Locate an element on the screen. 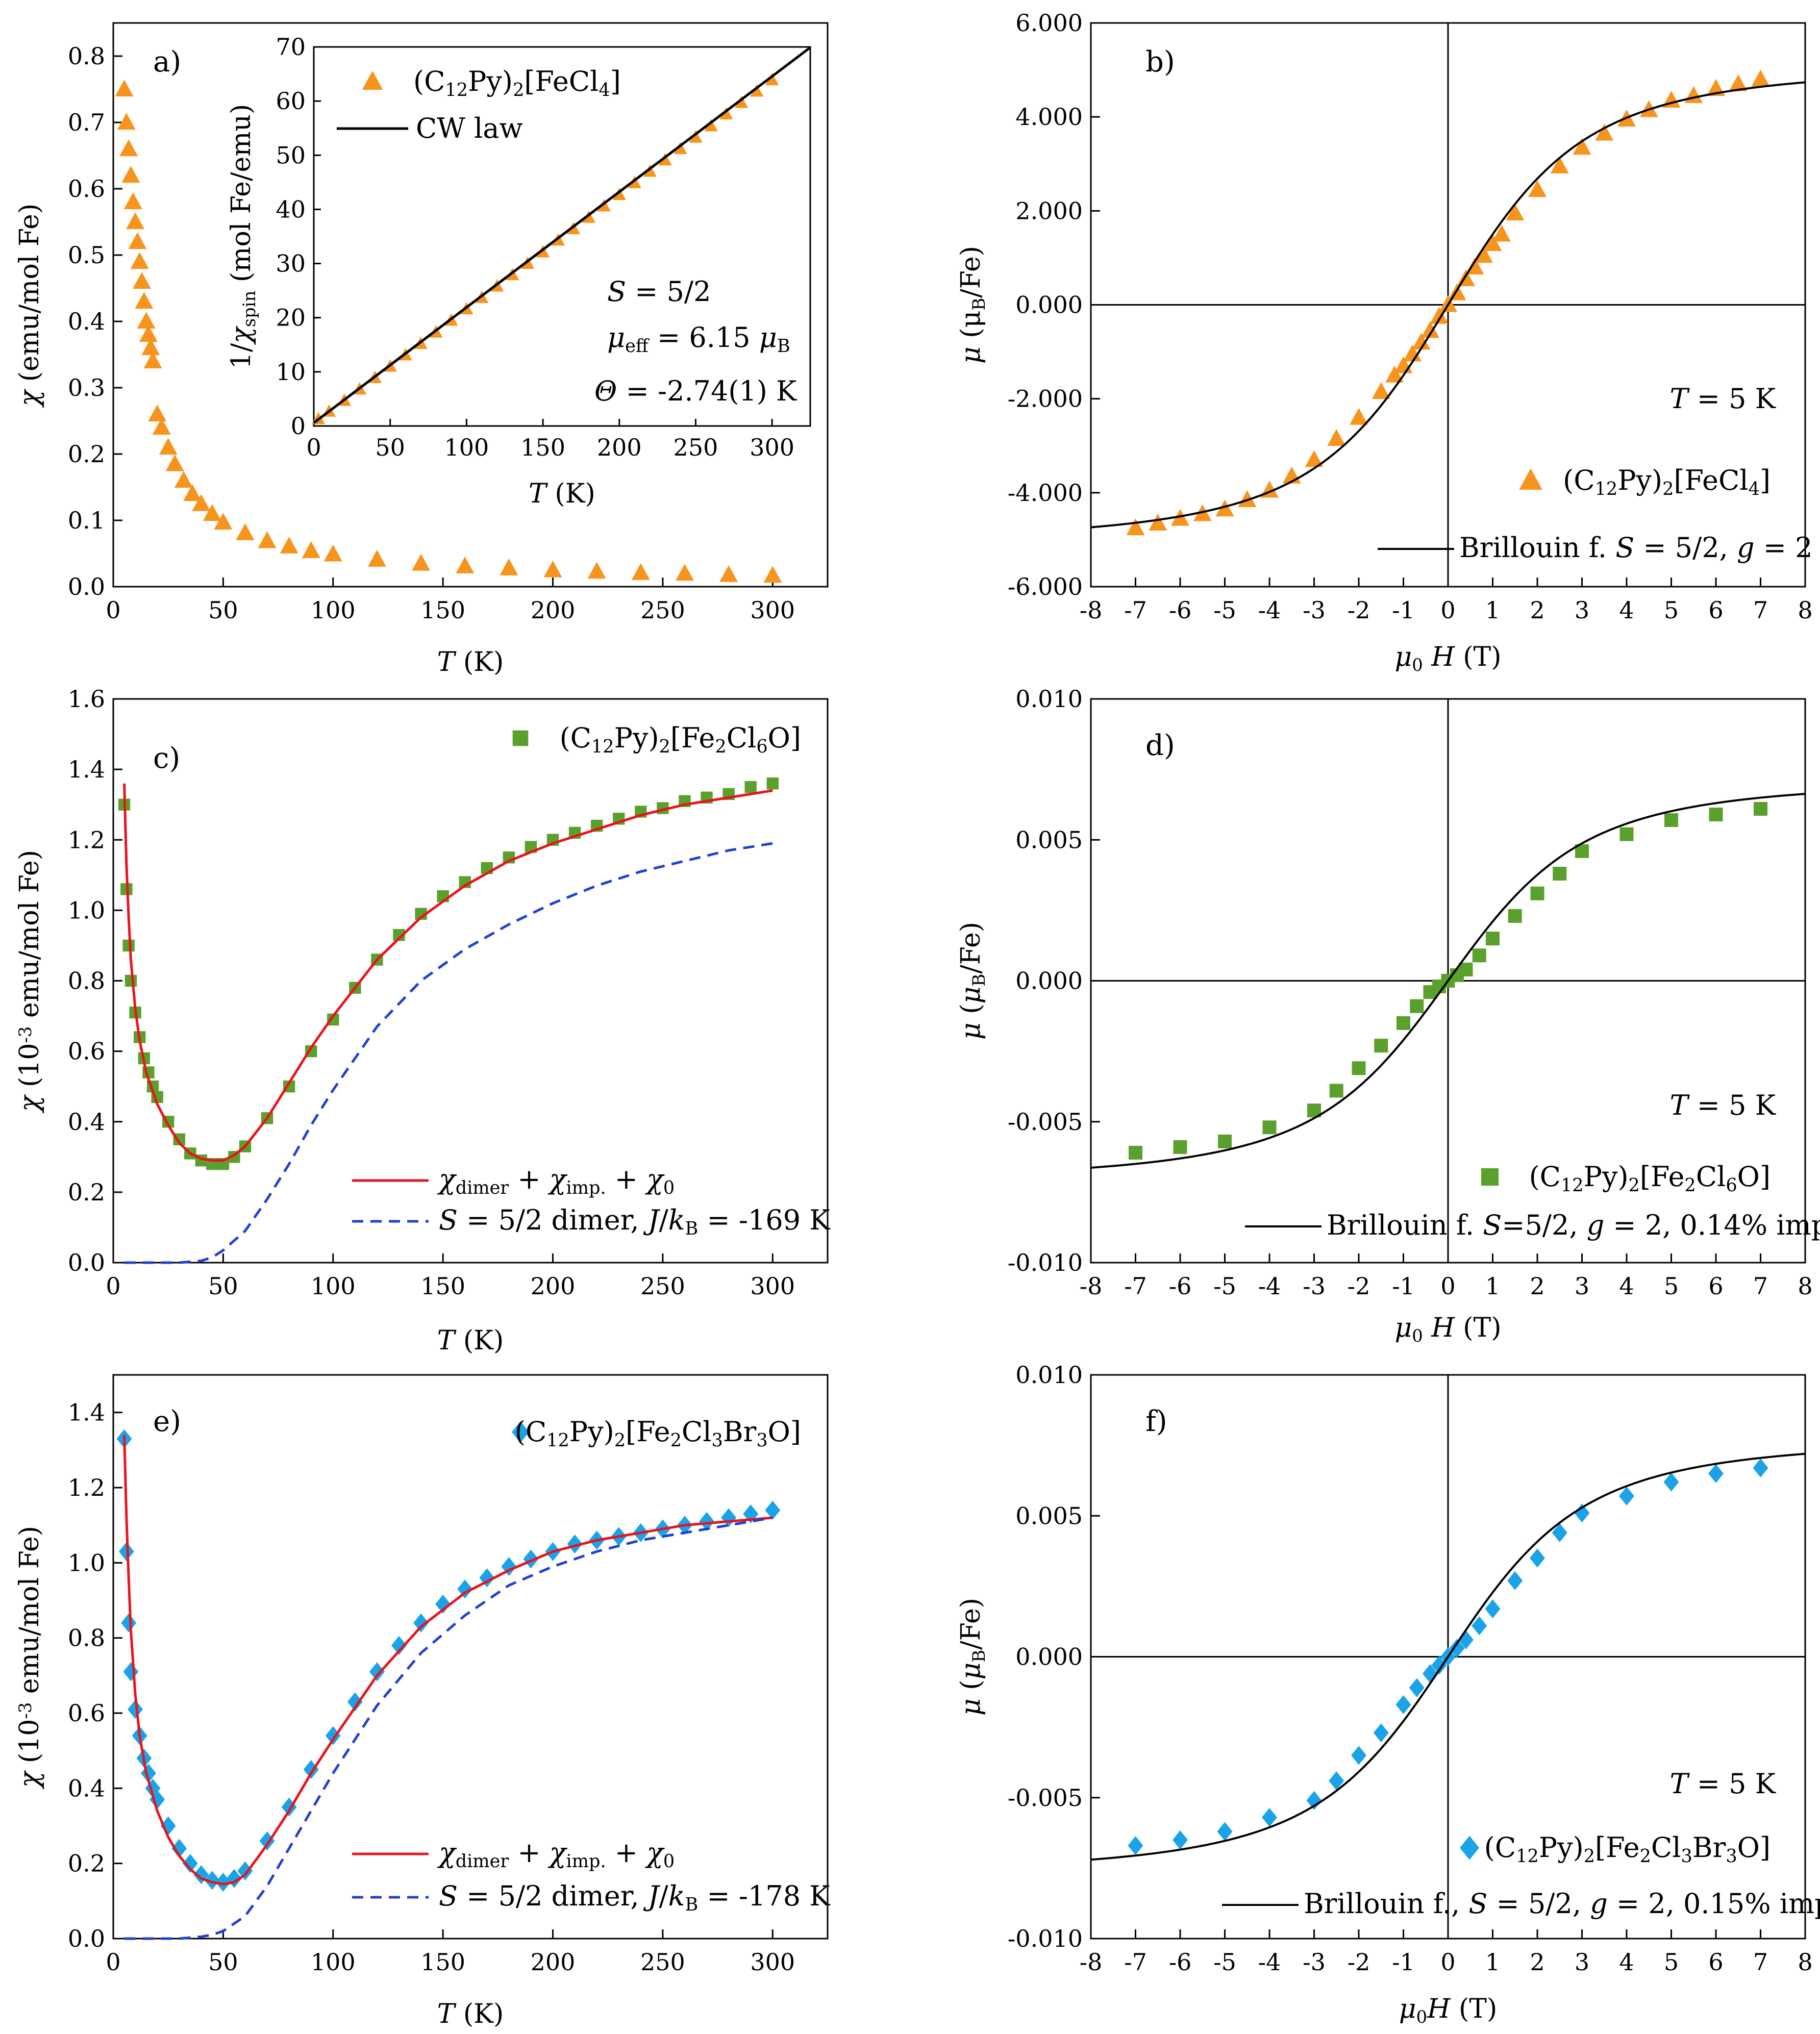 This screenshot has height=2034, width=1820. panel-label: d) is located at coordinates (1160, 745).